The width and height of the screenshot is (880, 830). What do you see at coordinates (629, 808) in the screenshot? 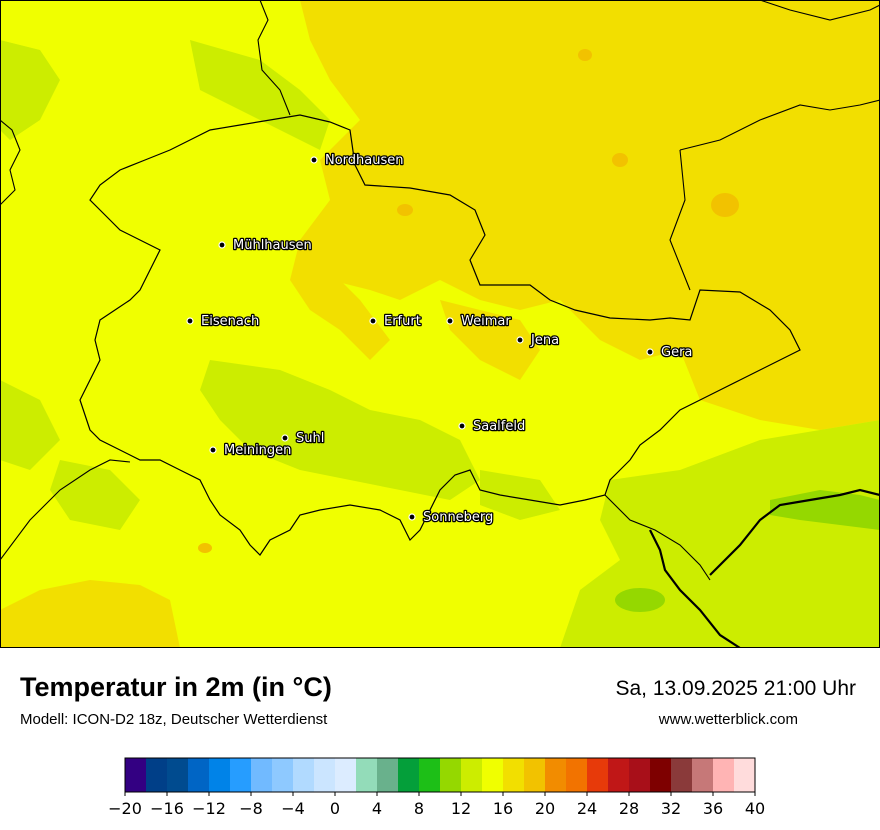
I see `legend-tick-label: 28` at bounding box center [629, 808].